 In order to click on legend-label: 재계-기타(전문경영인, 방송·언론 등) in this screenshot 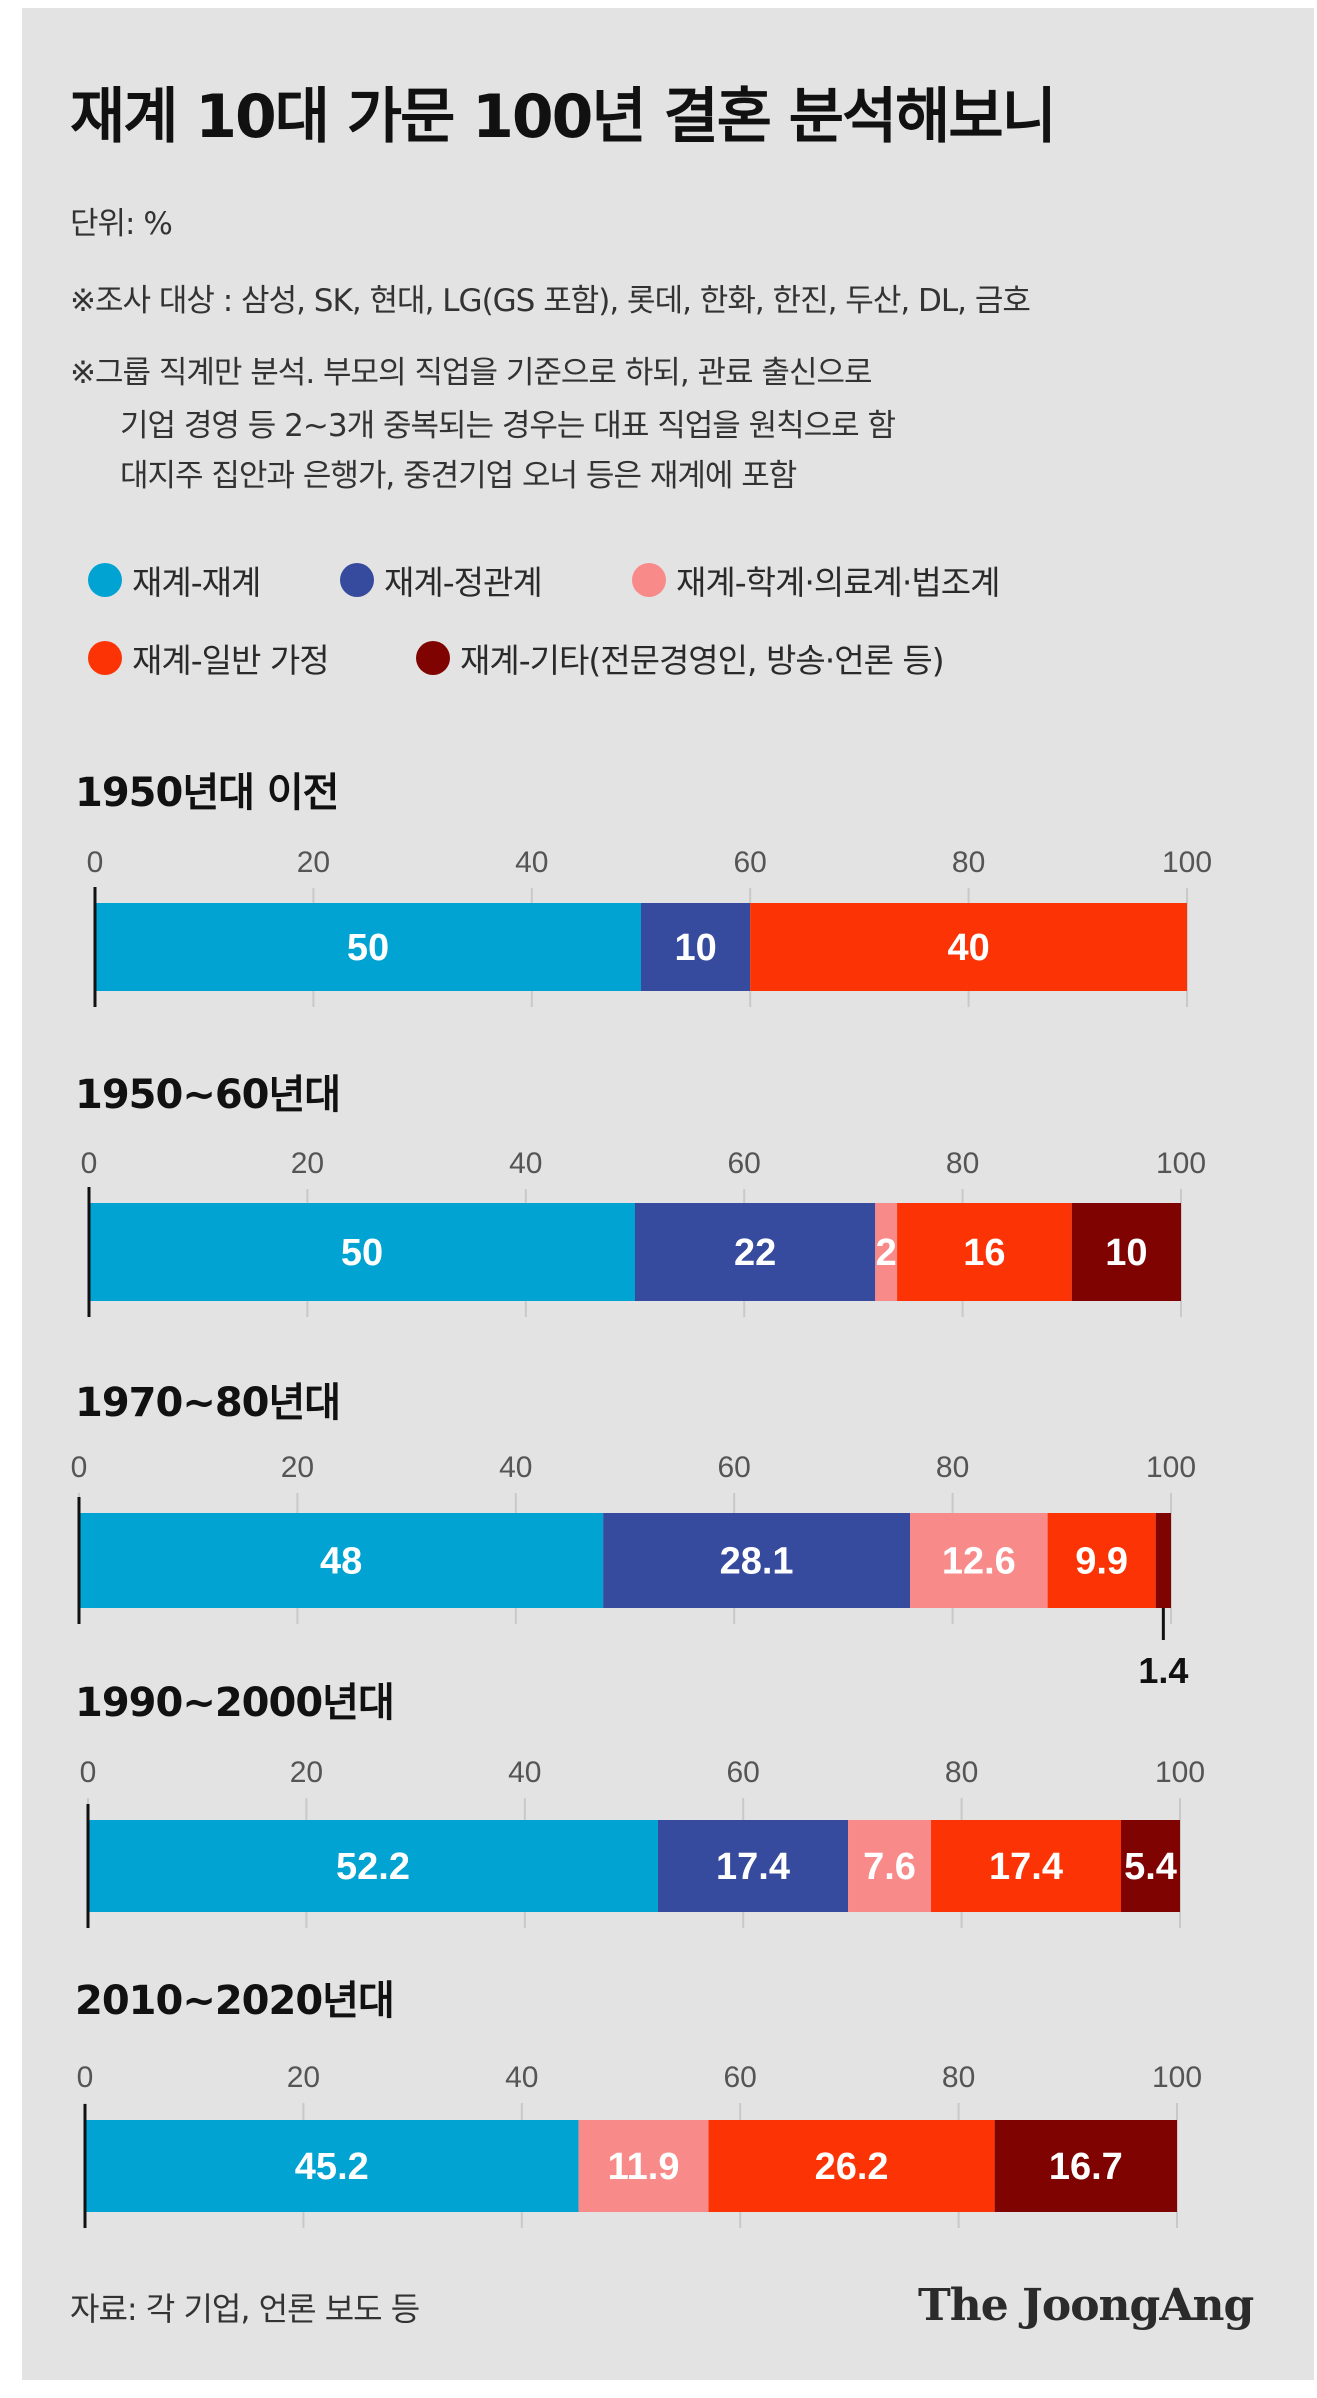, I will do `click(702, 660)`.